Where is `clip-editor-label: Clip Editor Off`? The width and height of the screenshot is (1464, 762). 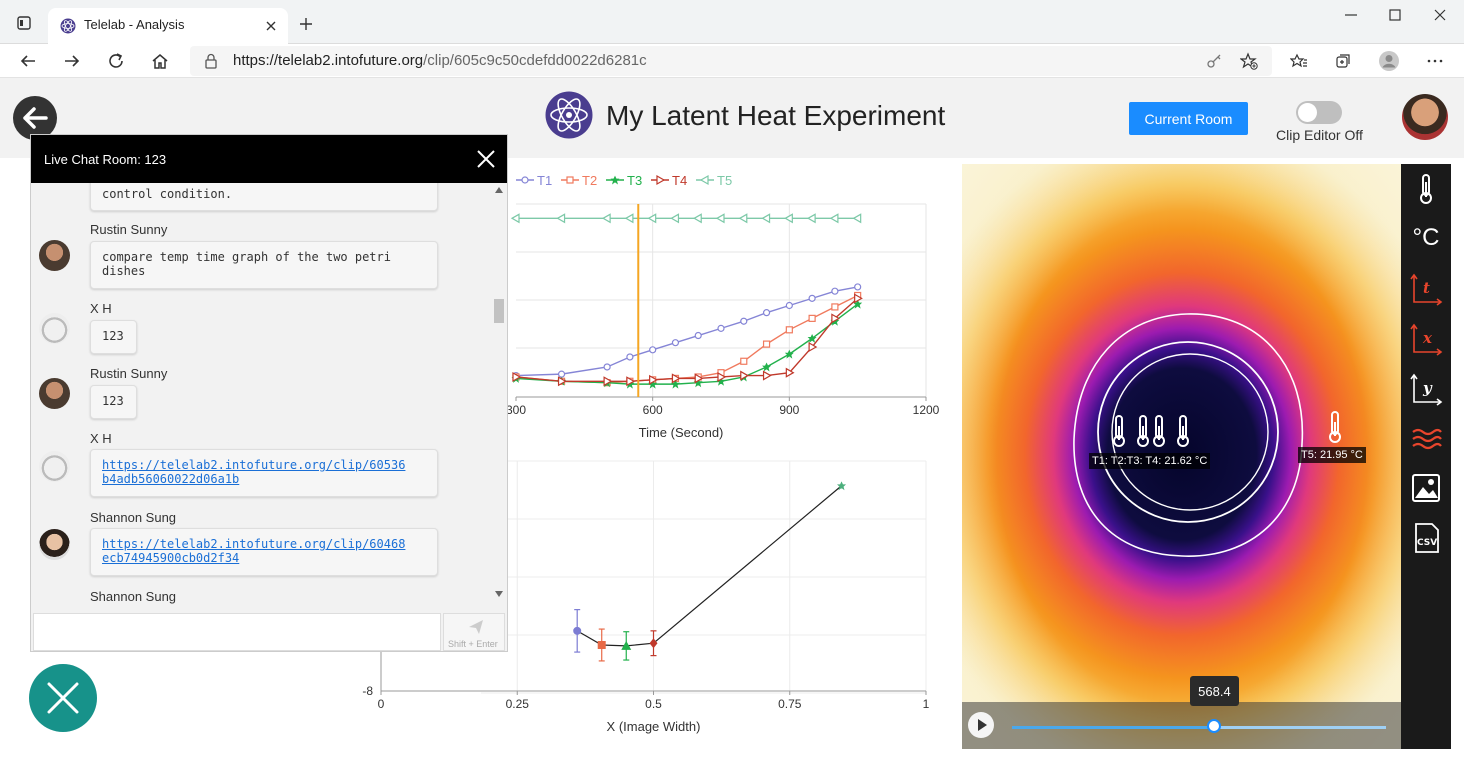
clip-editor-label: Clip Editor Off is located at coordinates (1319, 135).